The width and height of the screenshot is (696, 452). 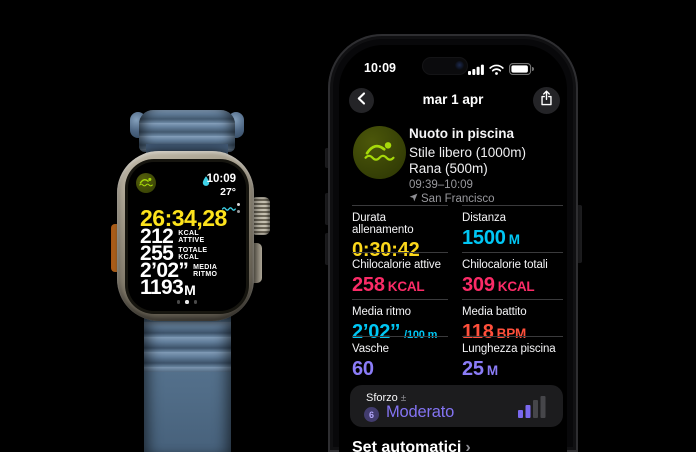 I want to click on chevron-left-icon, so click(x=361, y=100).